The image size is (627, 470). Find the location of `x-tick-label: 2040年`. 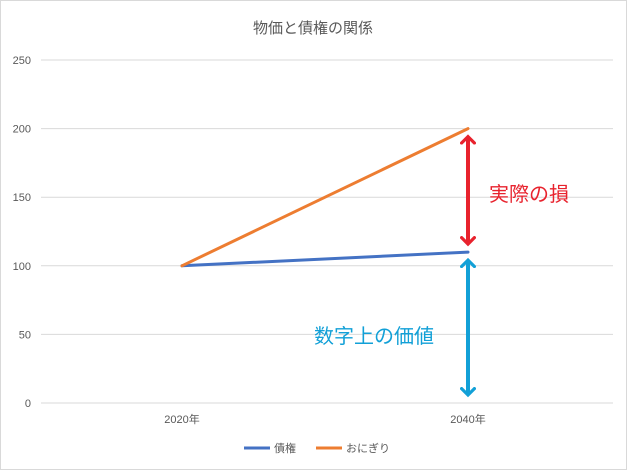

x-tick-label: 2040年 is located at coordinates (467, 419).